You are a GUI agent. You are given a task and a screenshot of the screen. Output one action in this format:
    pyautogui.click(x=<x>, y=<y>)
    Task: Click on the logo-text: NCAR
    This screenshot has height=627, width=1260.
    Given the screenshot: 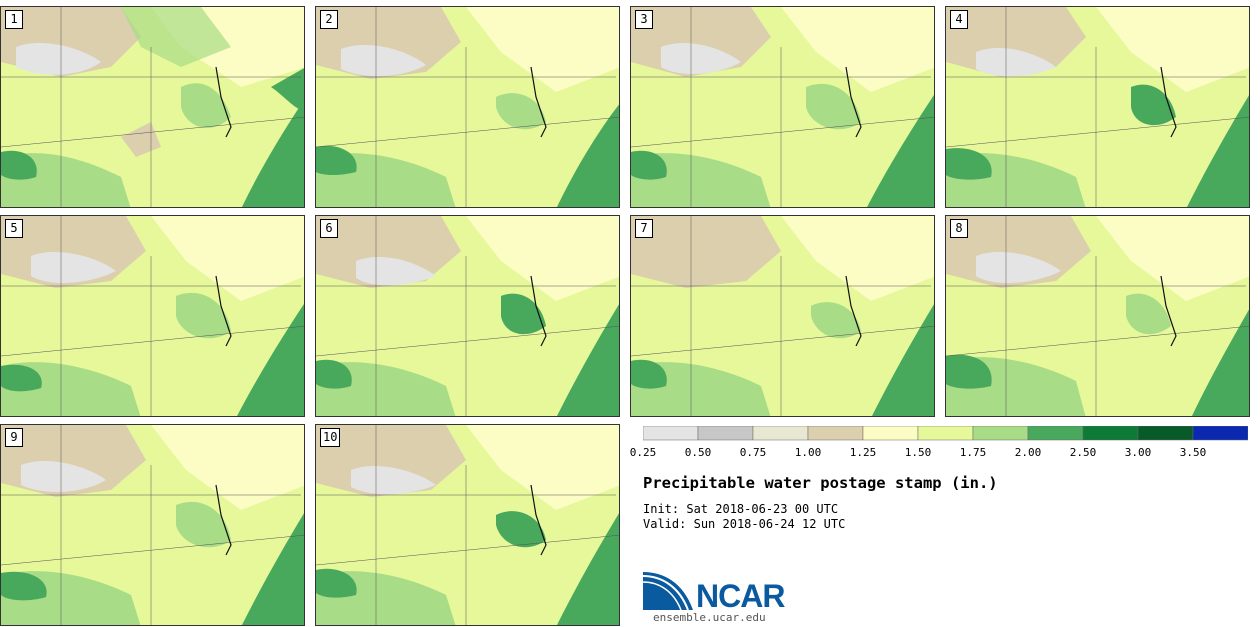 What is the action you would take?
    pyautogui.click(x=740, y=596)
    